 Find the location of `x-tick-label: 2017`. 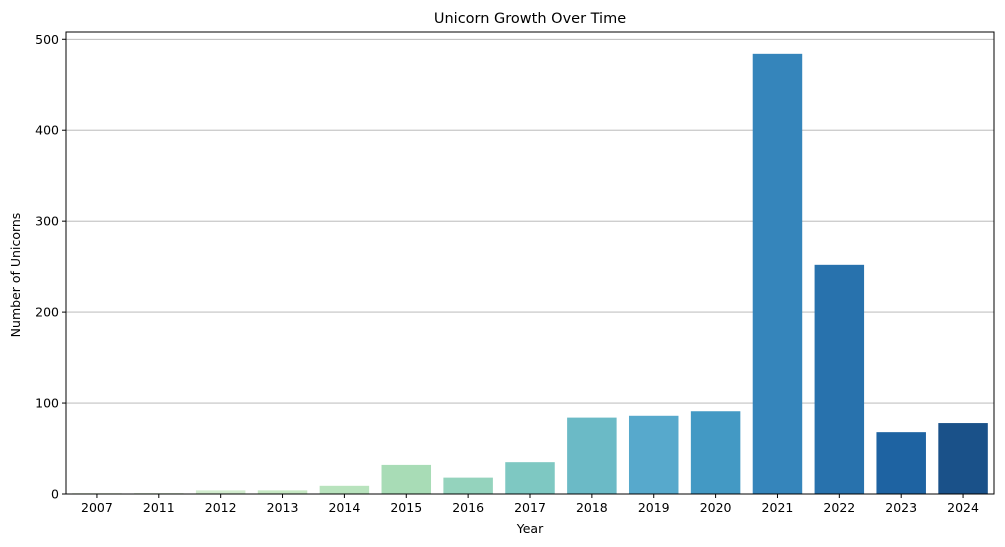

x-tick-label: 2017 is located at coordinates (530, 507).